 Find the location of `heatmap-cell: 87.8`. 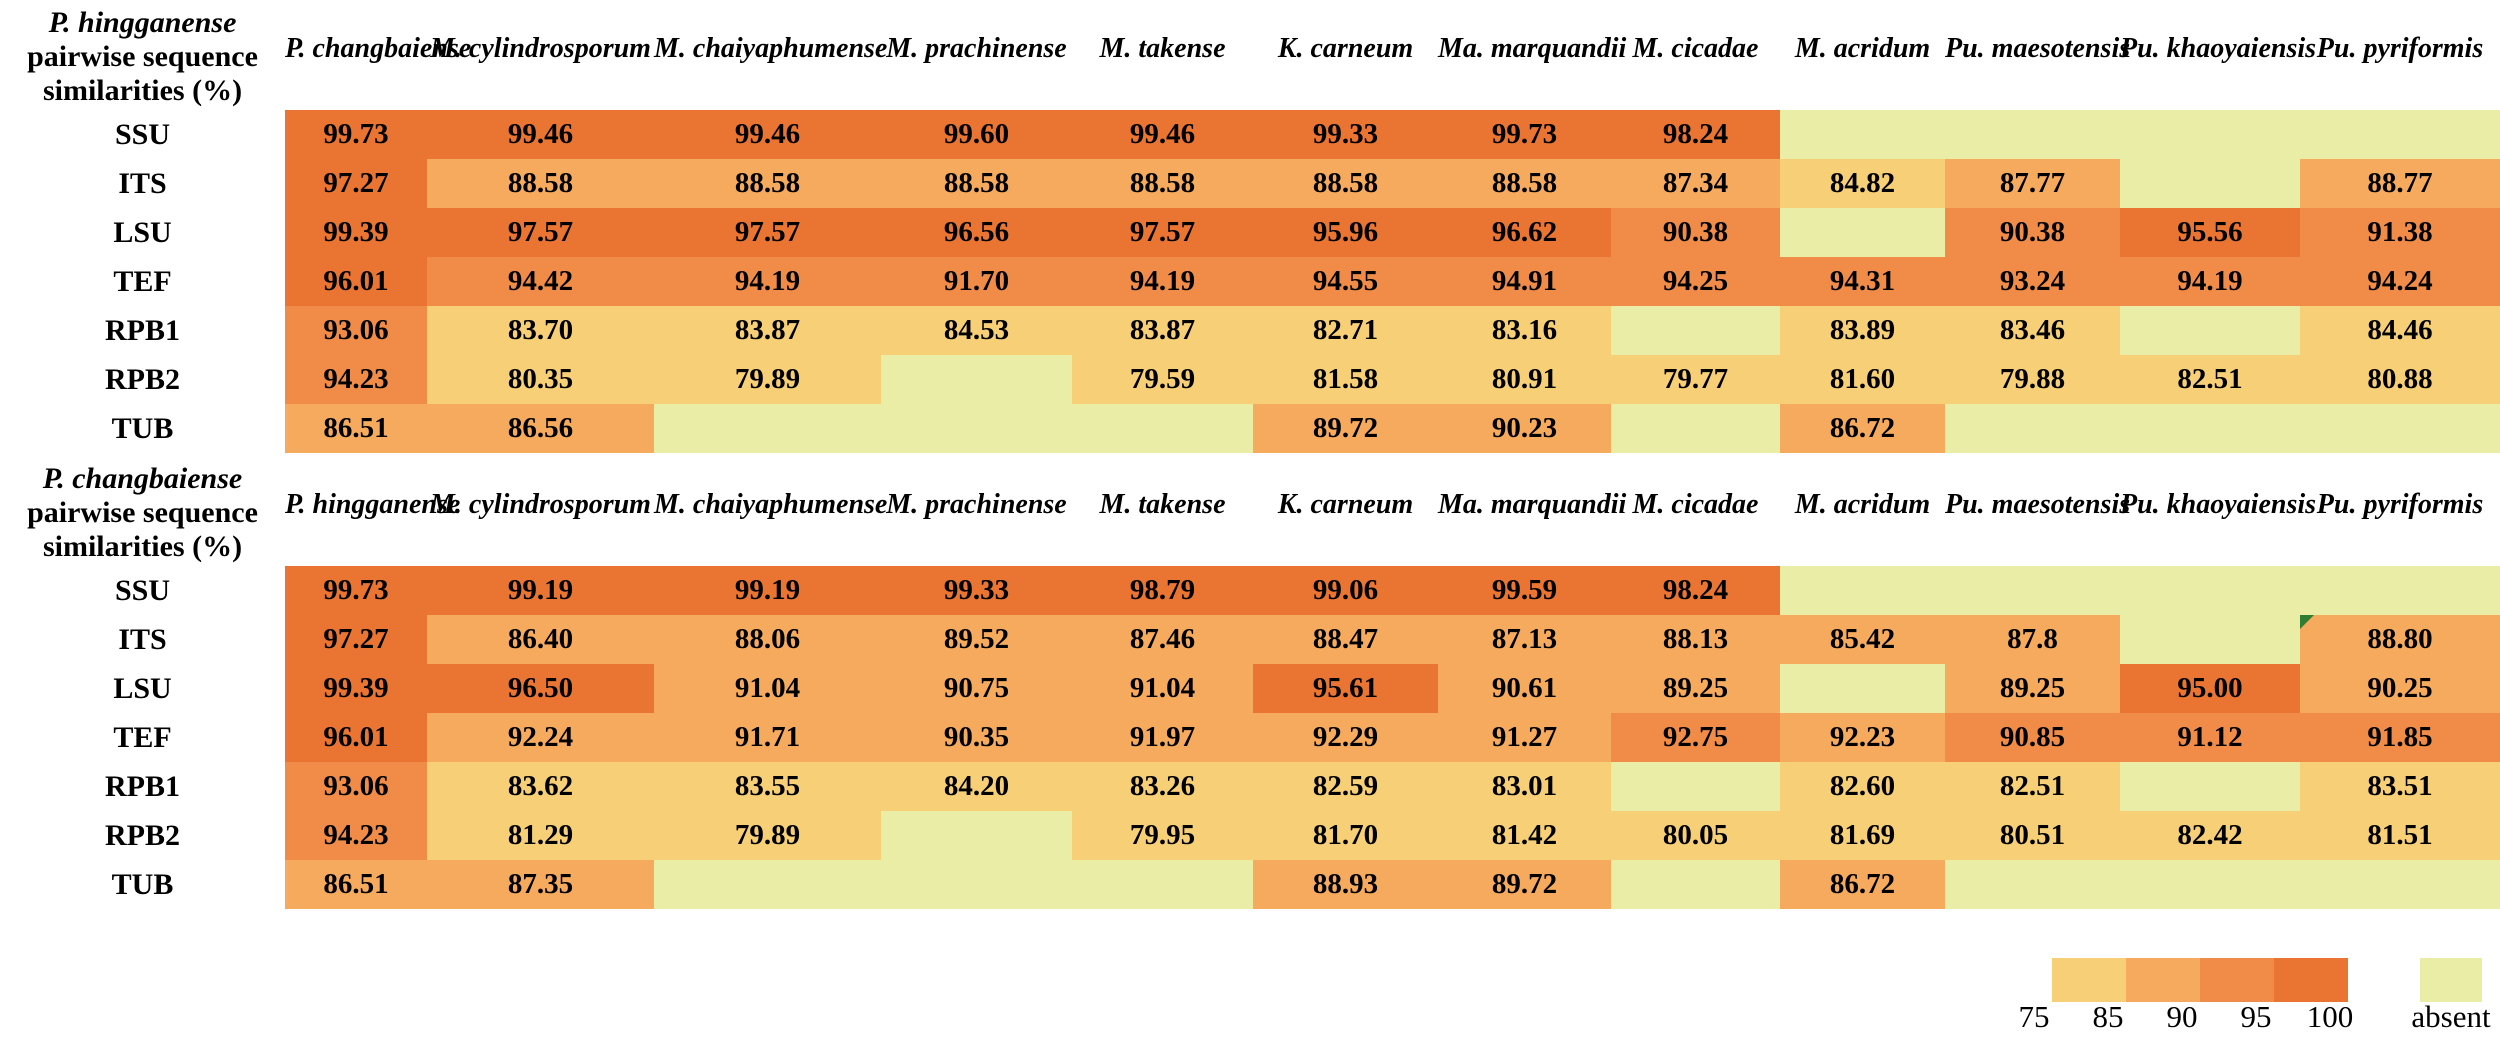

heatmap-cell: 87.8 is located at coordinates (2032, 639).